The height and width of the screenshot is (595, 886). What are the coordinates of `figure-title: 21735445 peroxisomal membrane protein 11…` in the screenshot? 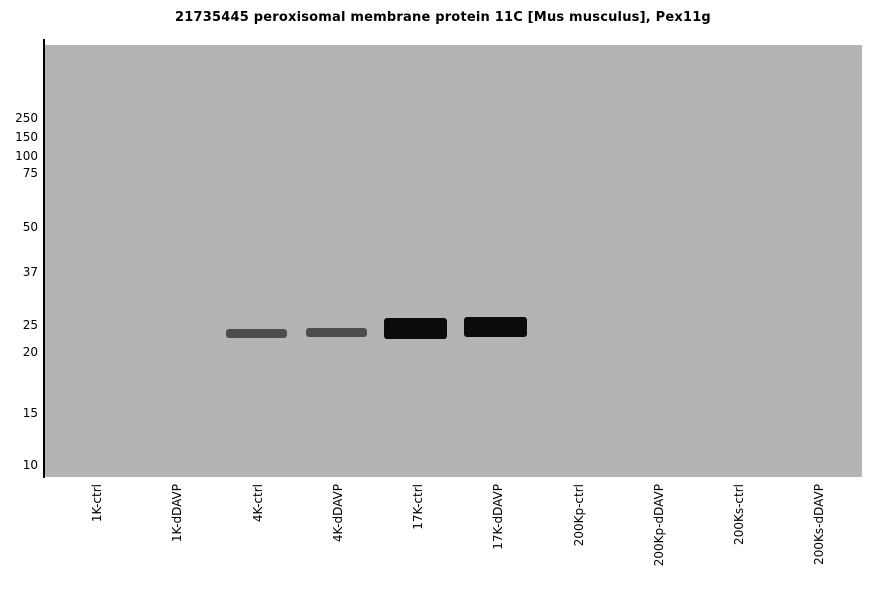 It's located at (443, 17).